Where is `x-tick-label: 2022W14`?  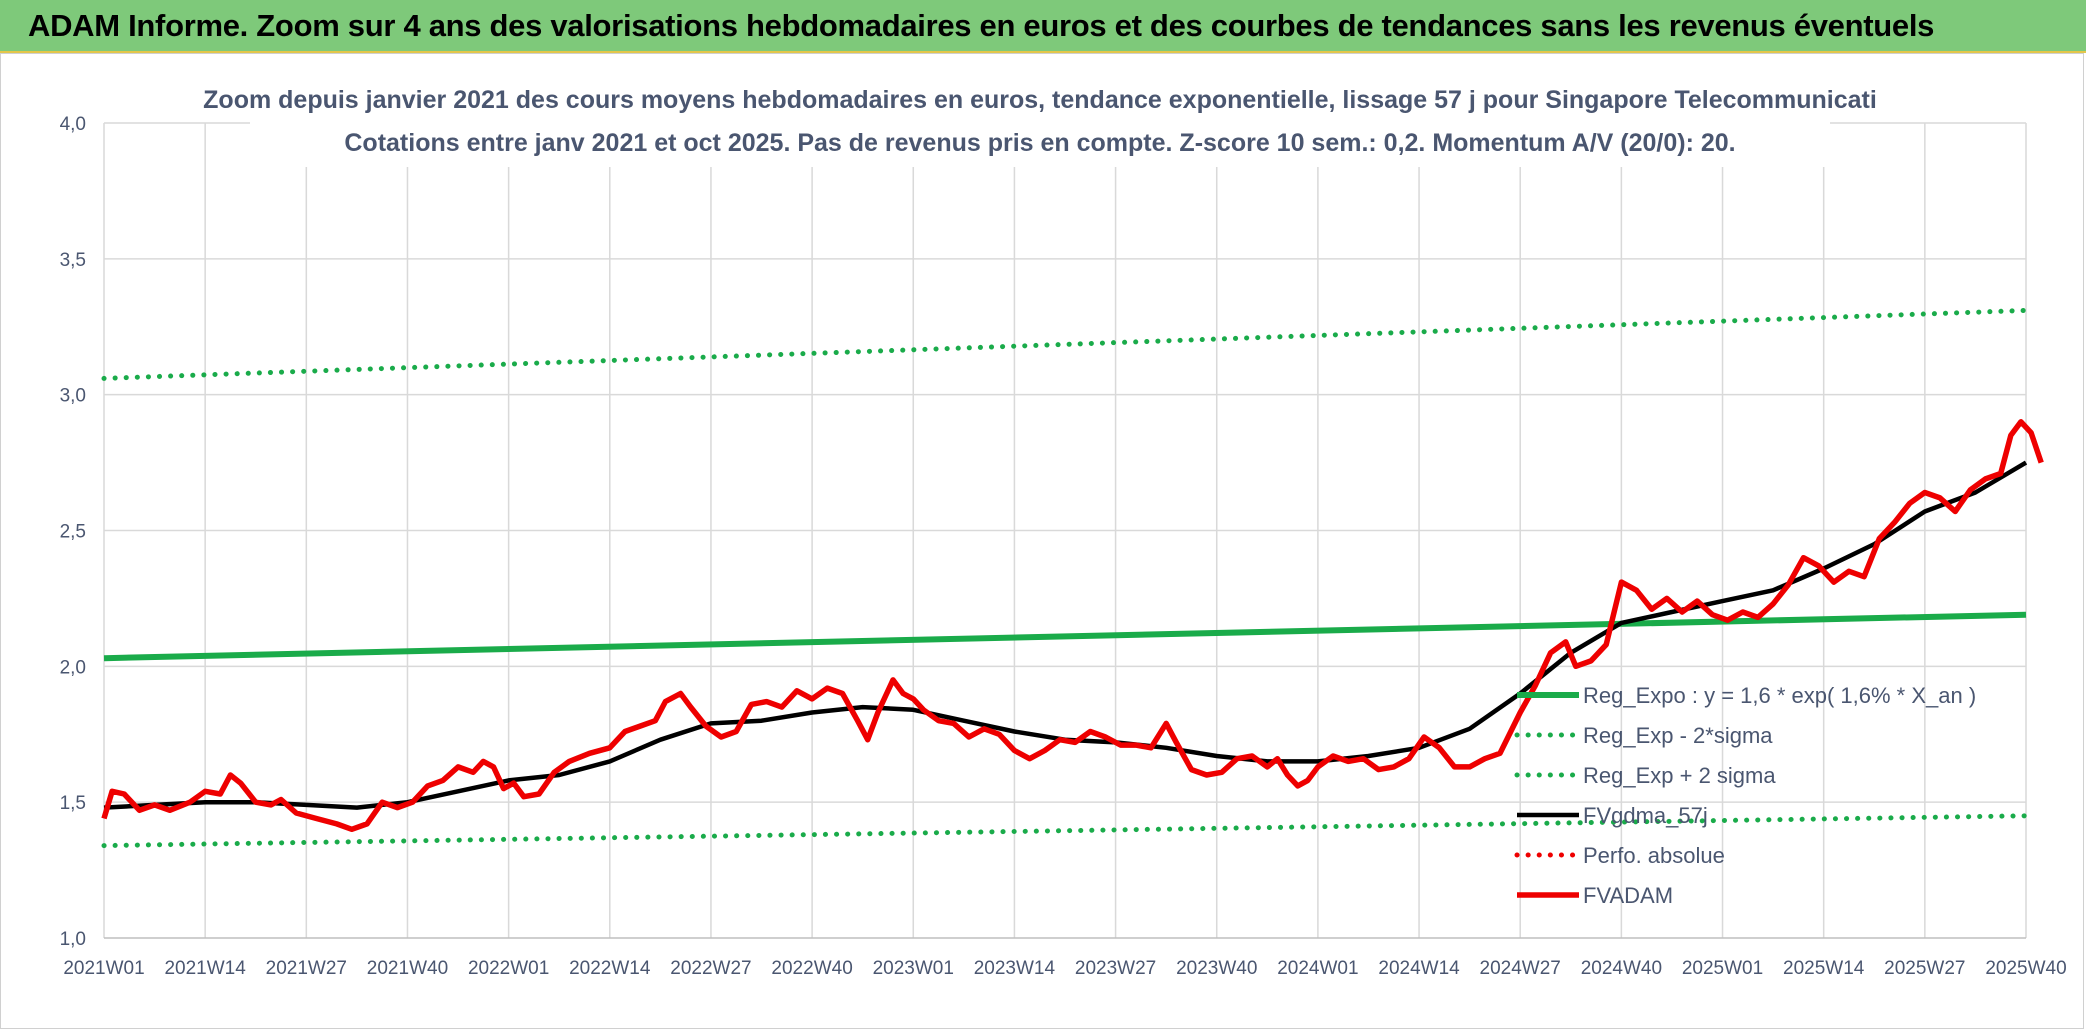
x-tick-label: 2022W14 is located at coordinates (610, 968).